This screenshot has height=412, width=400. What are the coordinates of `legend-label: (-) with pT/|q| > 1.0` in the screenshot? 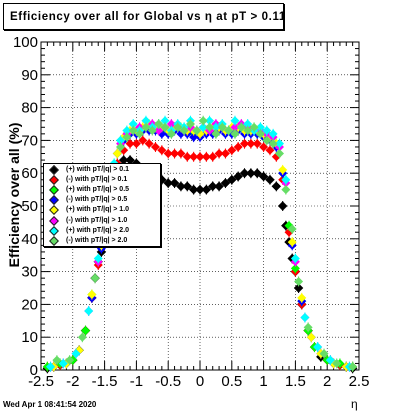 It's located at (97, 220).